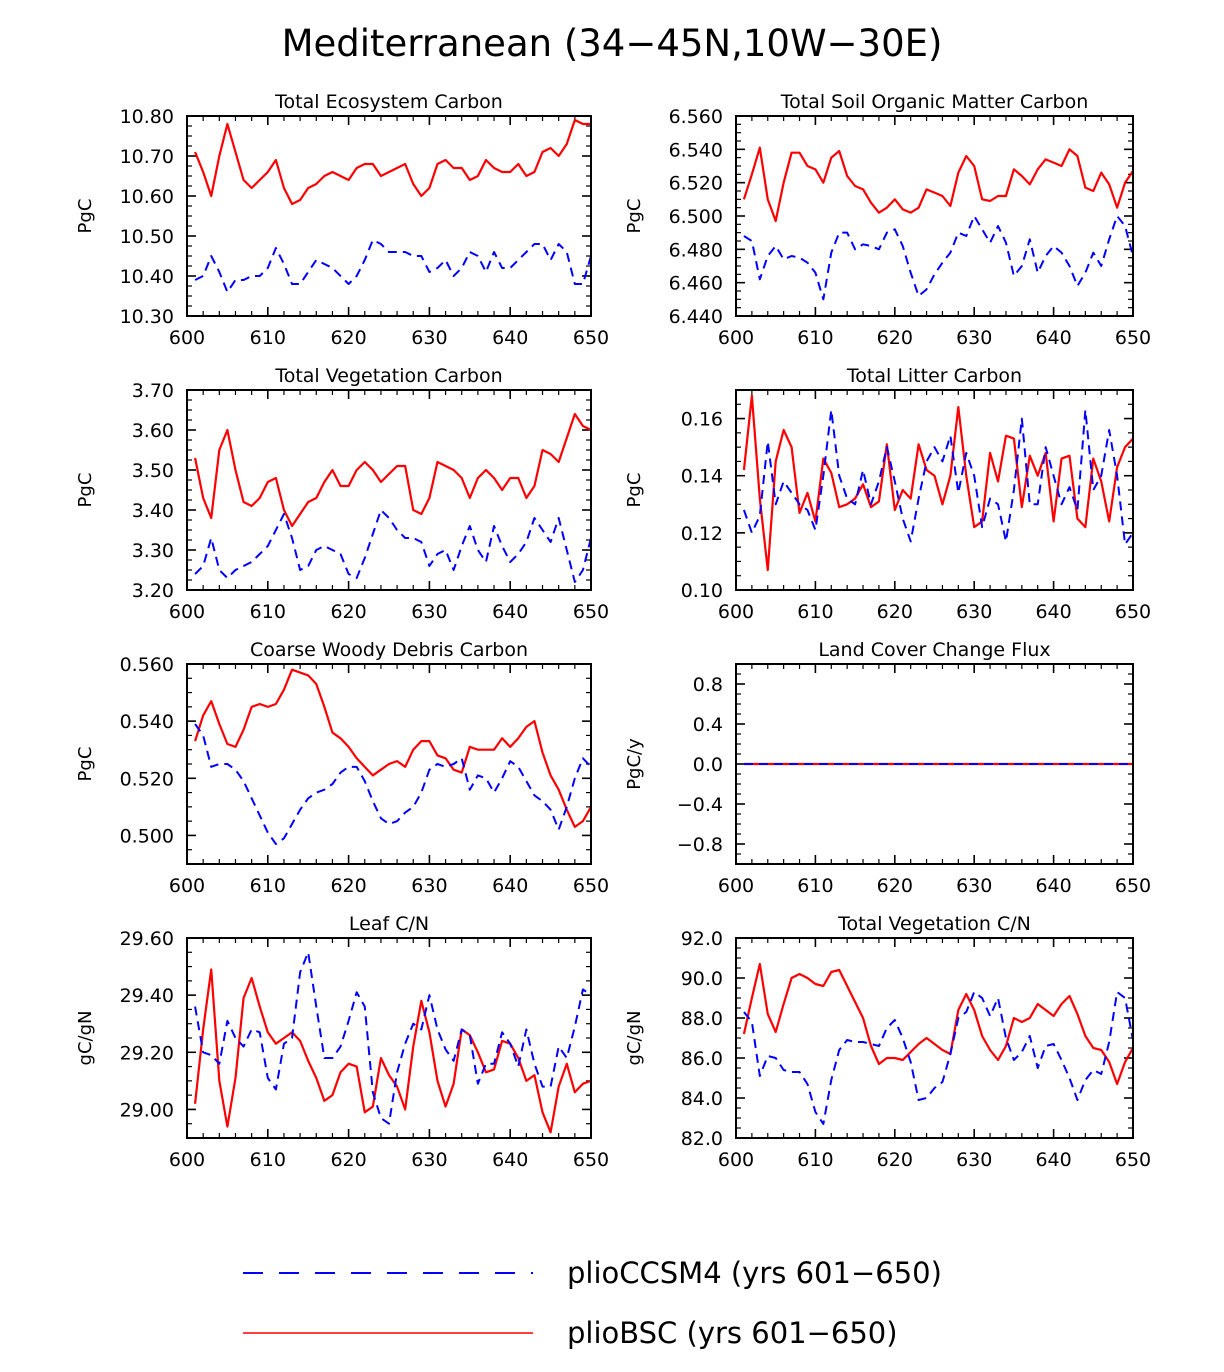 This screenshot has height=1372, width=1224. Describe the element at coordinates (147, 996) in the screenshot. I see `y-tick-label: 29.40` at that location.